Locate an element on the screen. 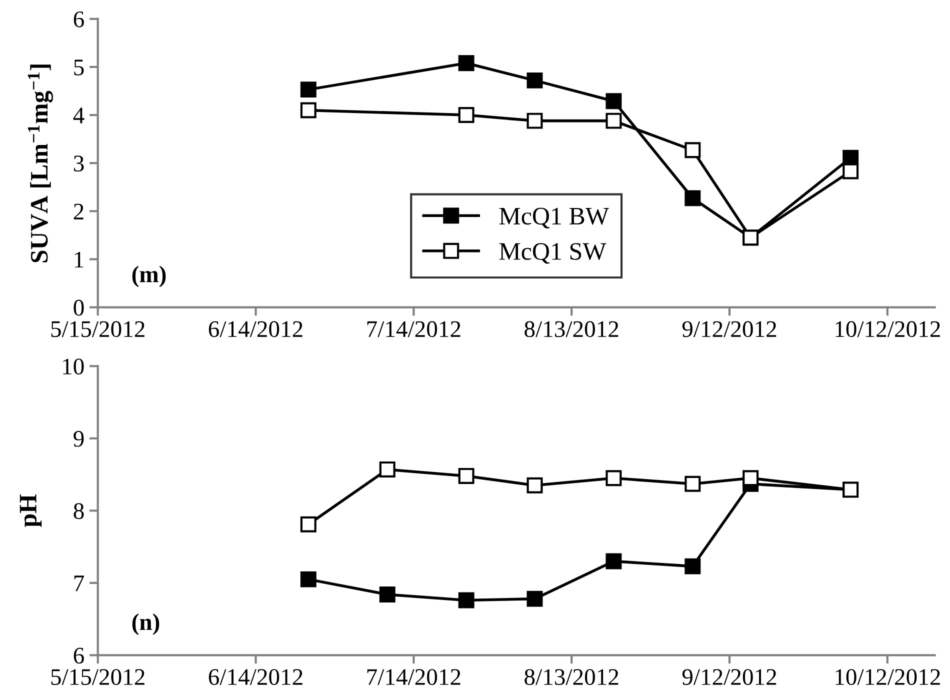 This screenshot has width=950, height=700. y-tick-label: 10 is located at coordinates (73, 366).